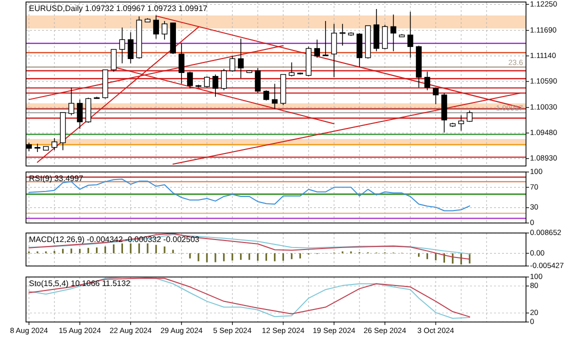  What do you see at coordinates (114, 239) in the screenshot?
I see `chart-title: MACD(12,26,9) -0.004342 -0.000332 -0.002503` at bounding box center [114, 239].